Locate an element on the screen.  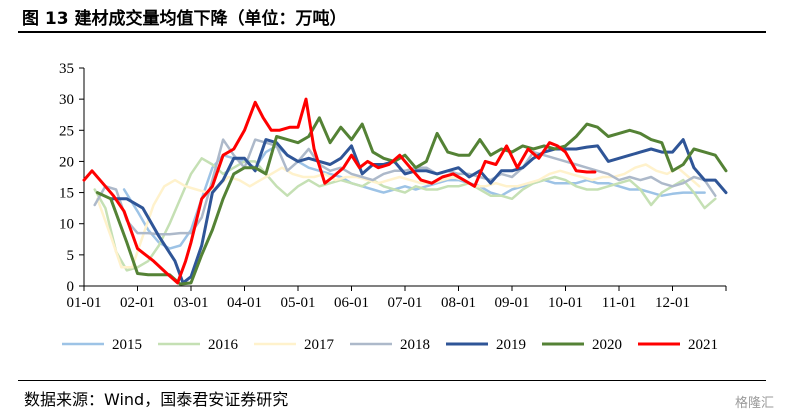
y-tick-label: 30 is located at coordinates (66, 100).